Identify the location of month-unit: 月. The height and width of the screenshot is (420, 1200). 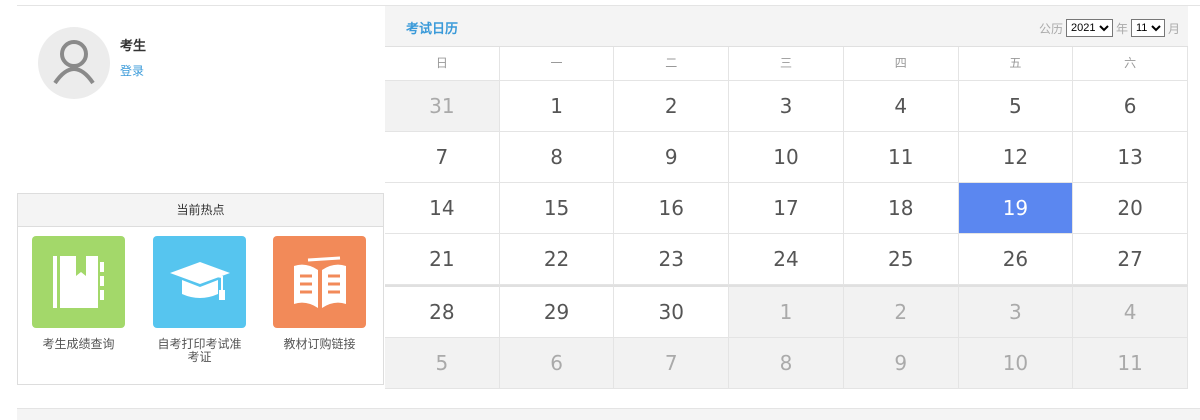
(1173, 28).